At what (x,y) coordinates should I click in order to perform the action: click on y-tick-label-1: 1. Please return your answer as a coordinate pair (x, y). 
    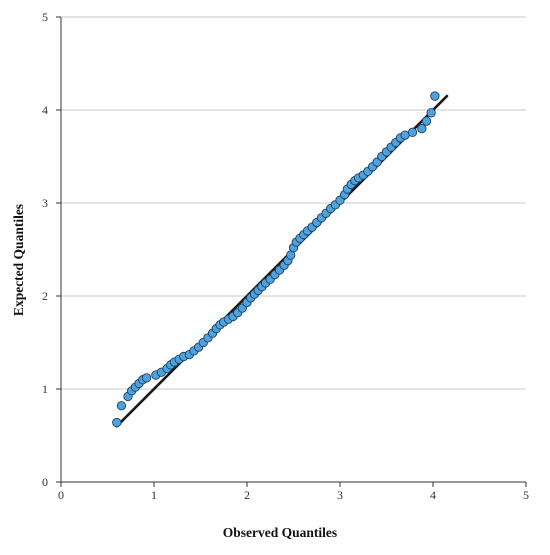
    Looking at the image, I should click on (45, 389).